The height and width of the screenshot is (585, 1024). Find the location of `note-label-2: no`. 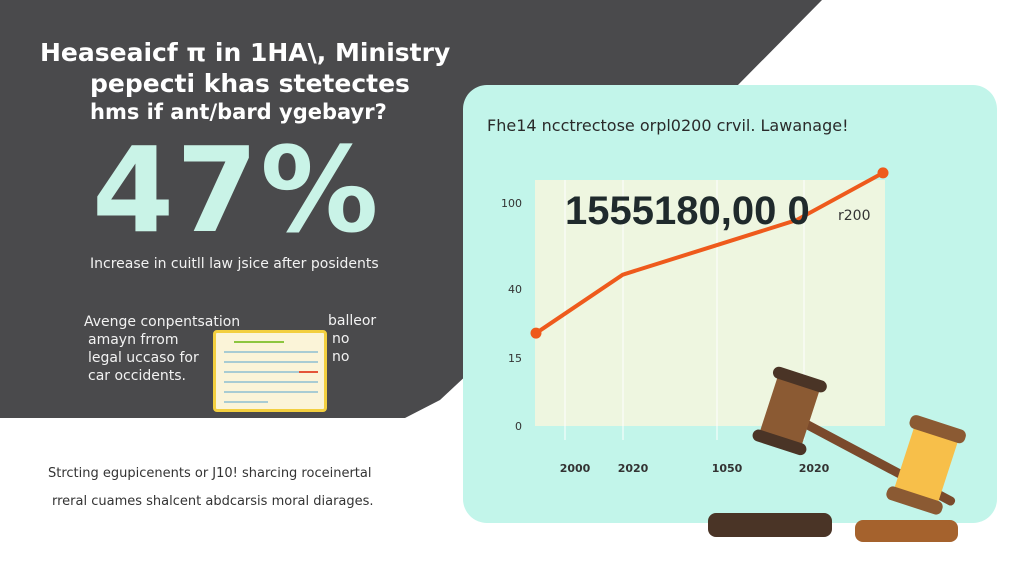

note-label-2: no is located at coordinates (341, 339).